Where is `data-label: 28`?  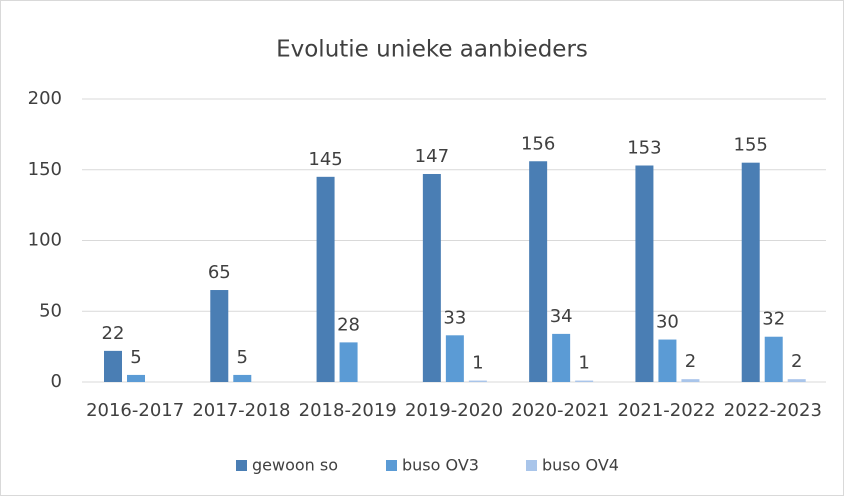
data-label: 28 is located at coordinates (348, 324).